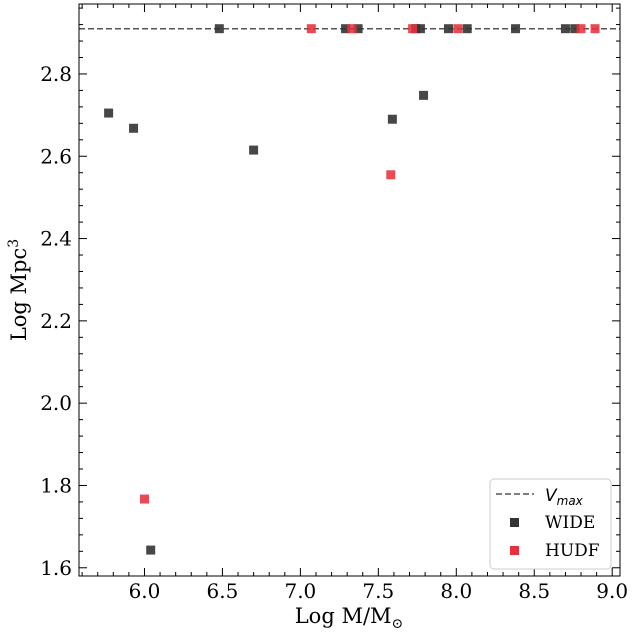 The width and height of the screenshot is (635, 634). What do you see at coordinates (145, 591) in the screenshot?
I see `x-tick-label: 6.0` at bounding box center [145, 591].